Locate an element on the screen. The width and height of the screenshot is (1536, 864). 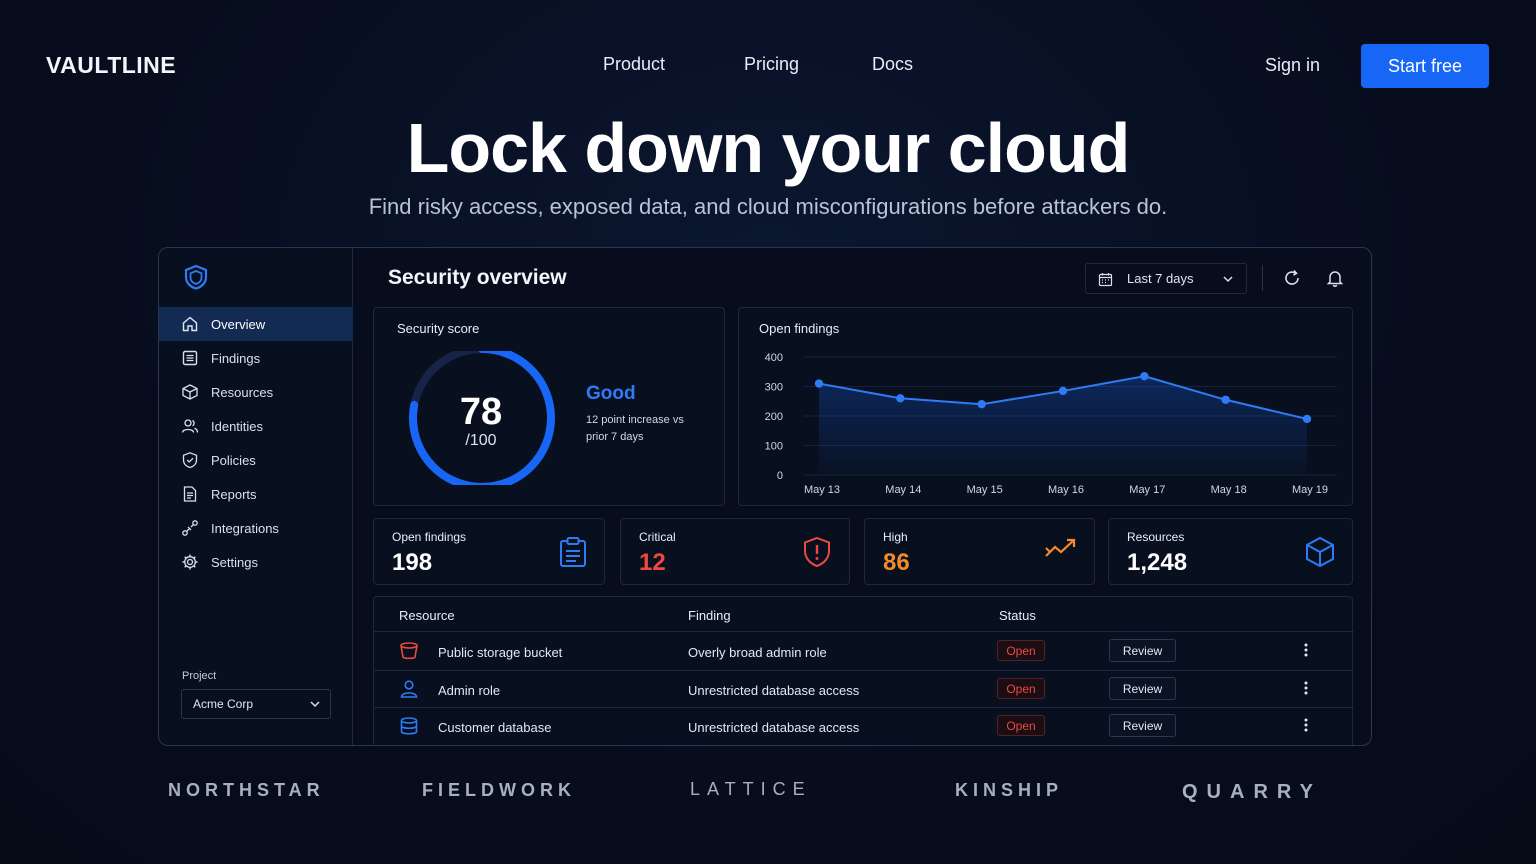
y-tick-label: 400 is located at coordinates (774, 358).